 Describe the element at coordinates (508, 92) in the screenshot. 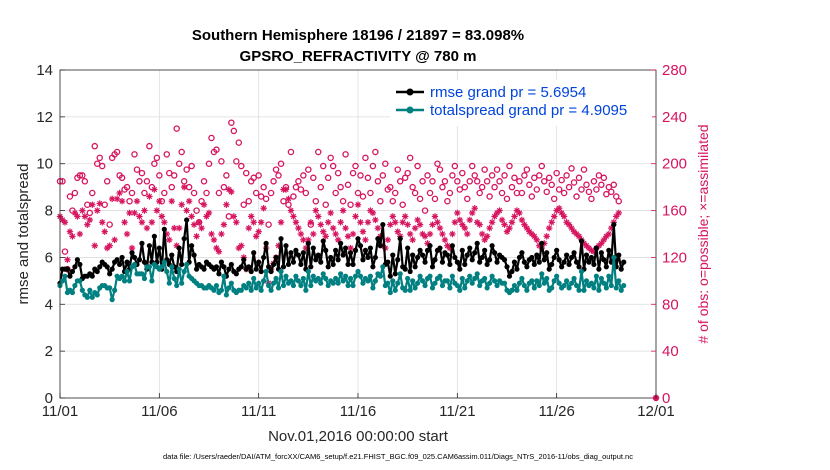

I see `legend-label-rmse: rmse grand pr = 5.6954` at that location.